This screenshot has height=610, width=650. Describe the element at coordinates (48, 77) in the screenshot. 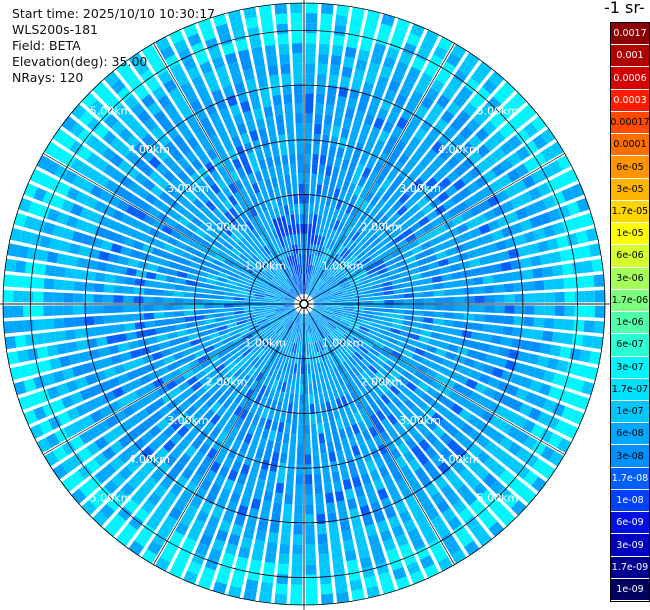

I see `nrays-text: NRays: 120` at that location.